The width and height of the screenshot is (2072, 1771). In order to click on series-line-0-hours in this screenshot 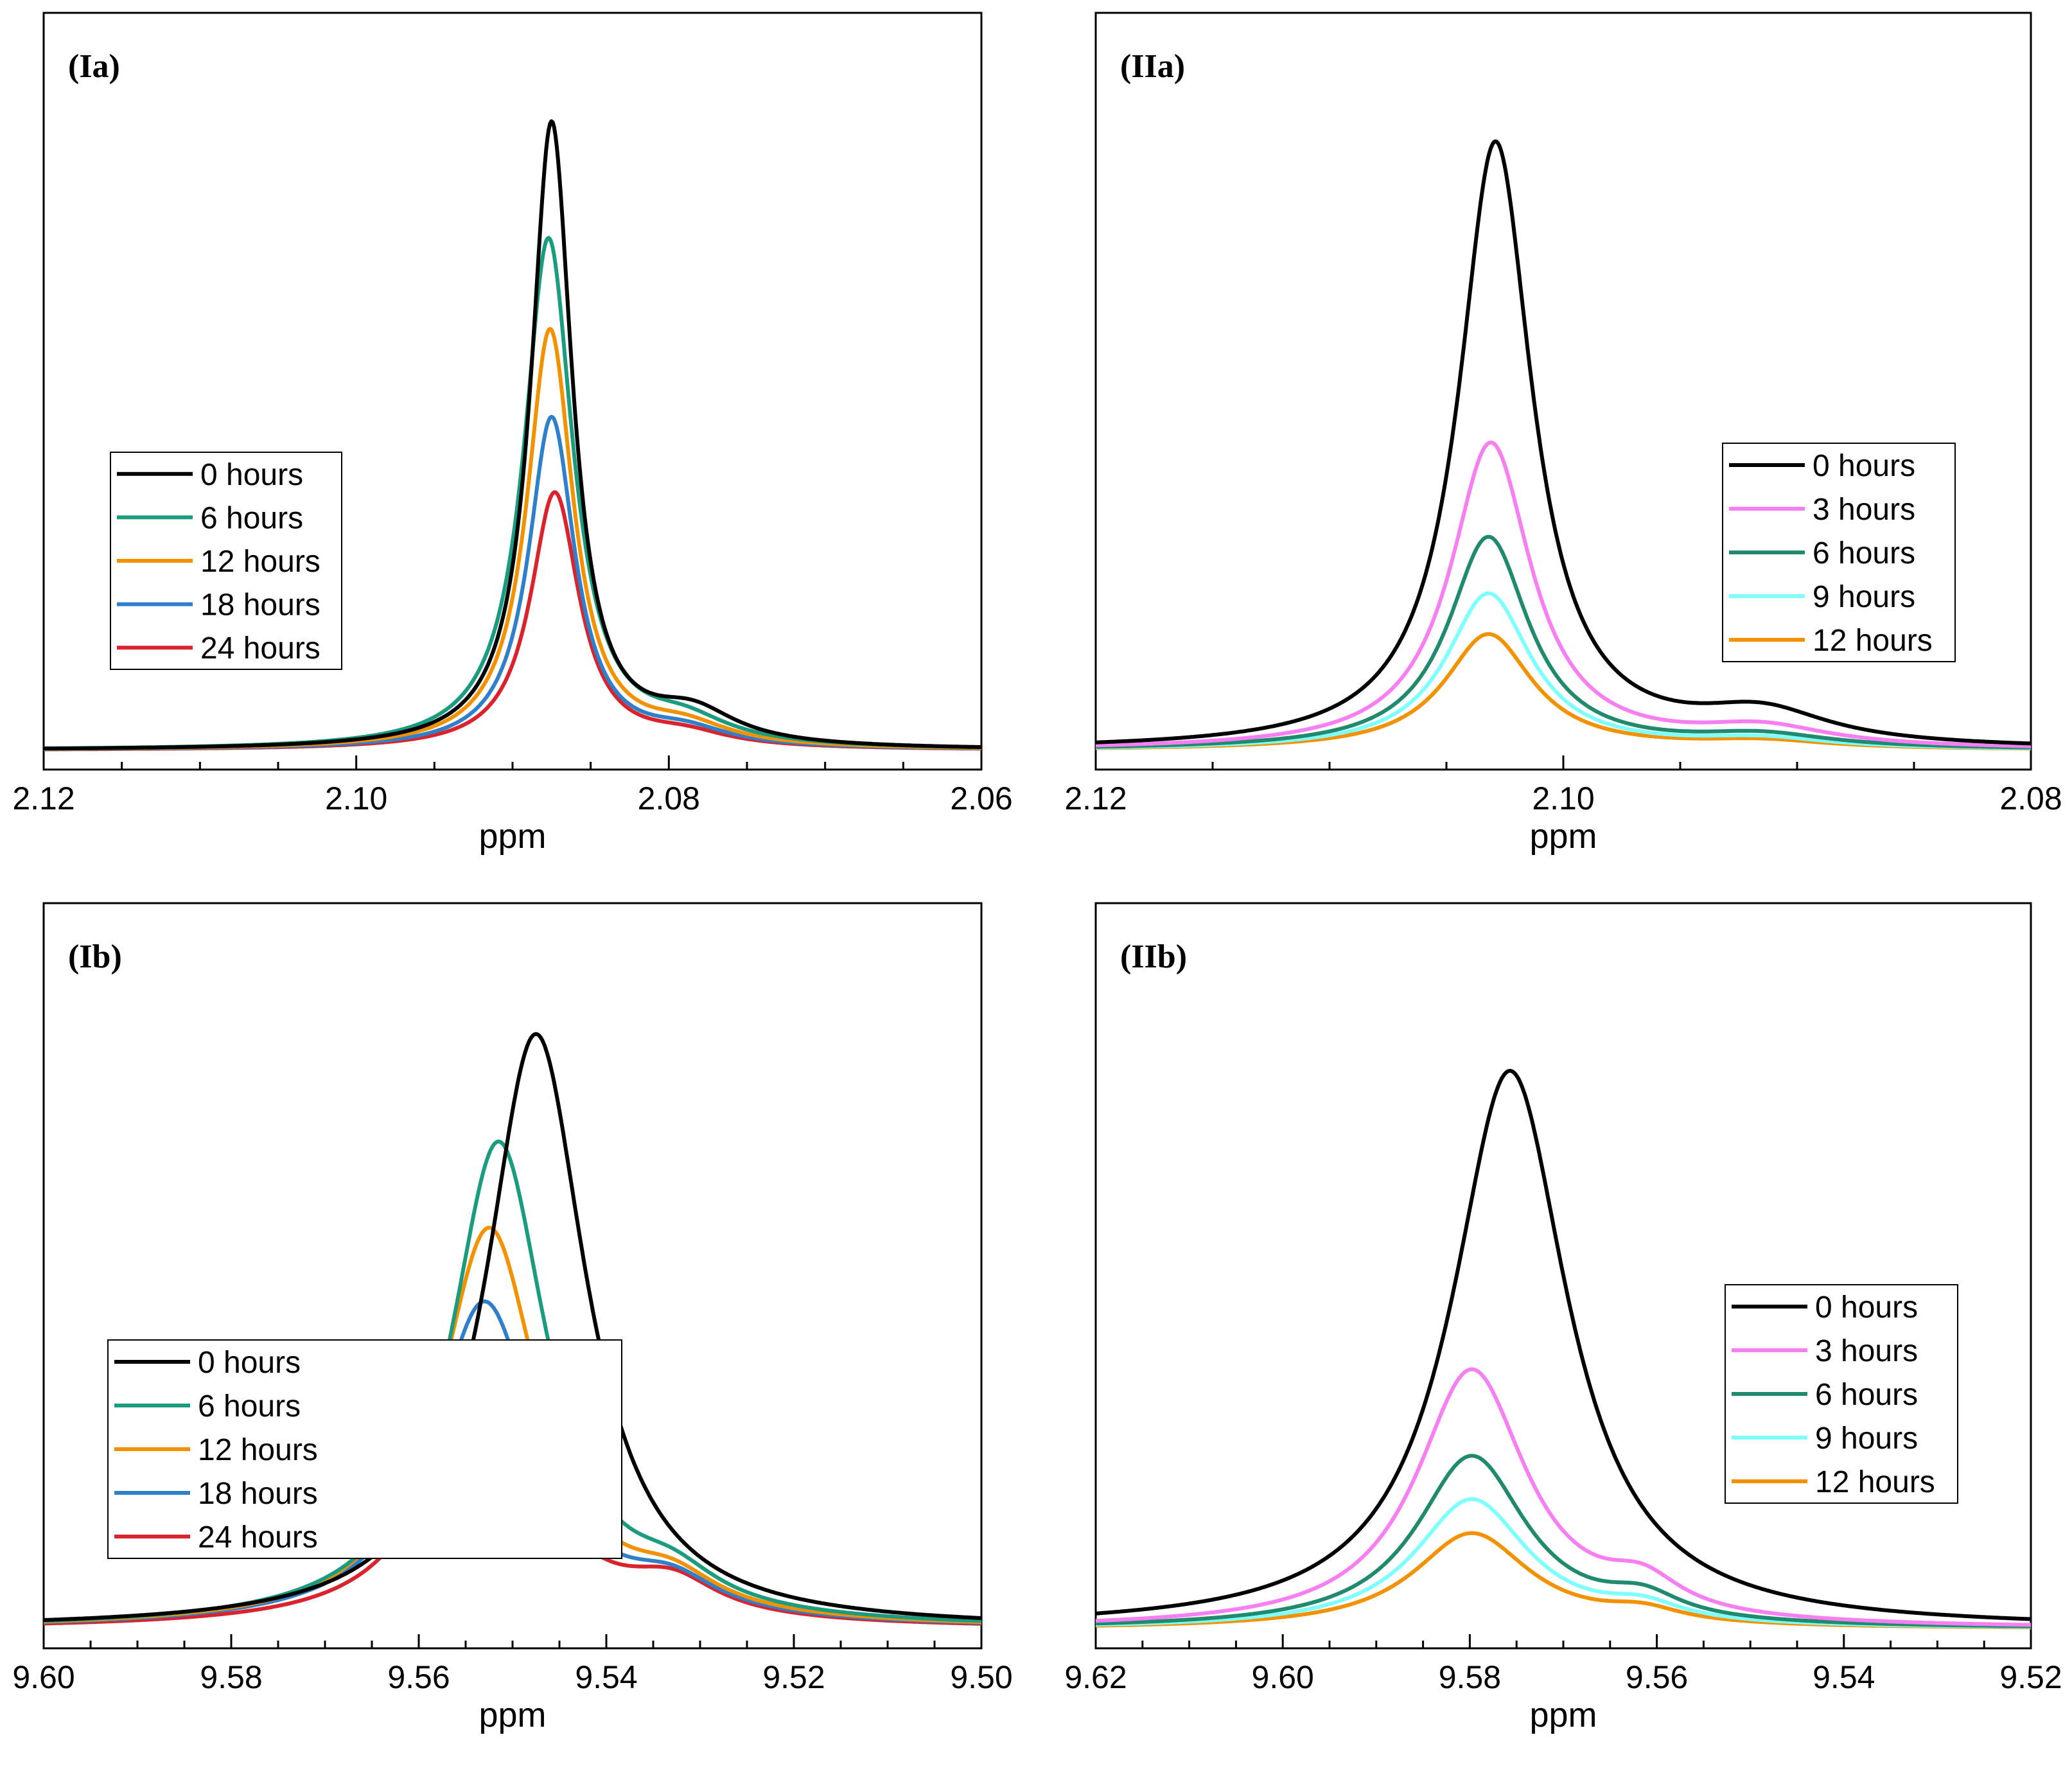, I will do `click(1563, 1345)`.